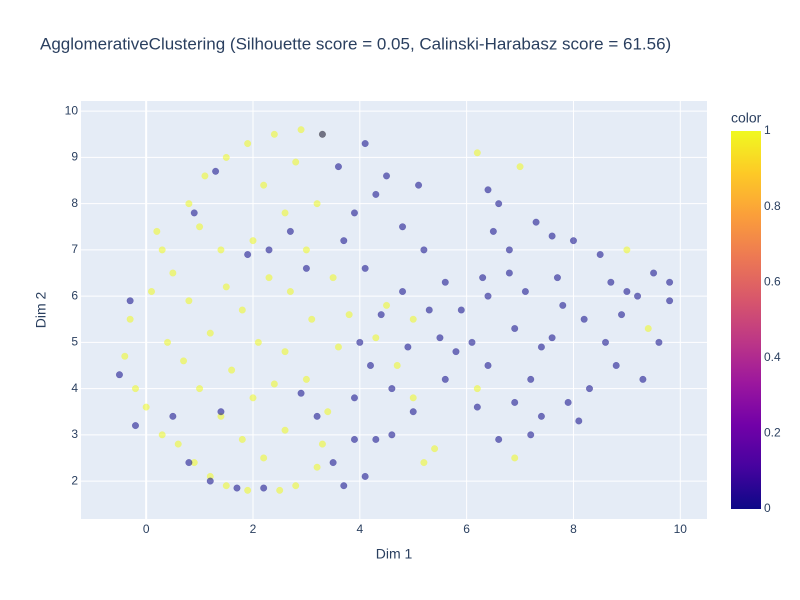  Describe the element at coordinates (253, 529) in the screenshot. I see `x-tick-label: 2` at that location.